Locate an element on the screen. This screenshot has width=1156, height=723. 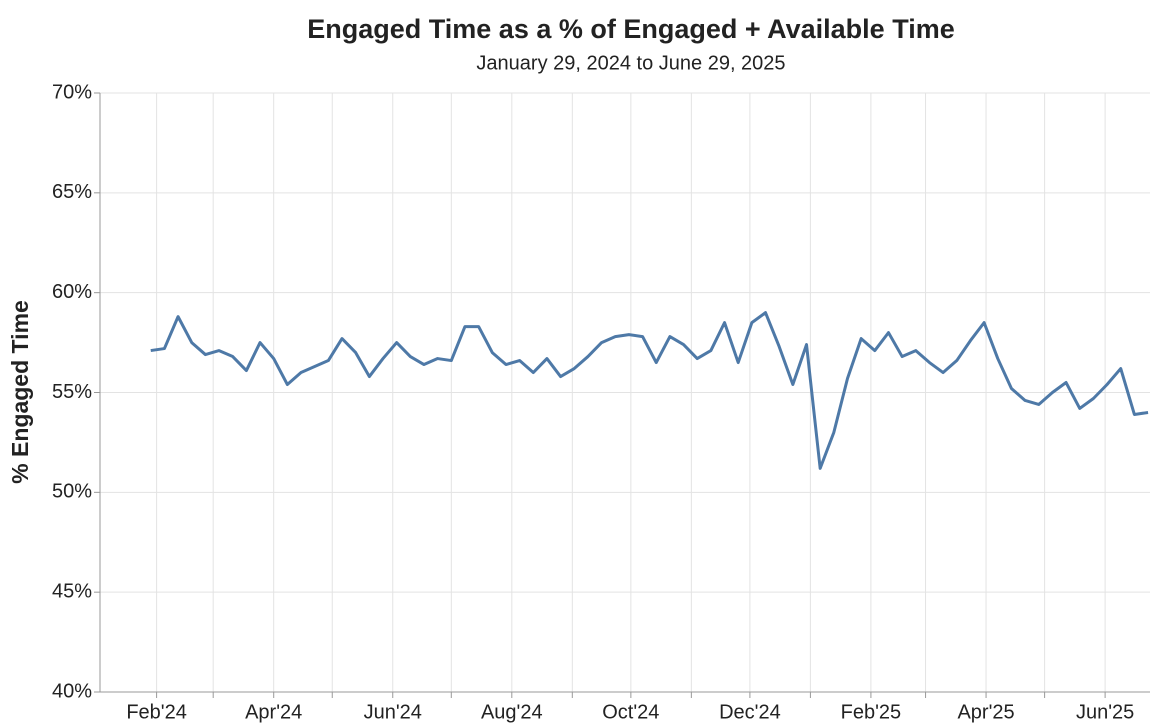
y-tick-label: 45% is located at coordinates (72, 591).